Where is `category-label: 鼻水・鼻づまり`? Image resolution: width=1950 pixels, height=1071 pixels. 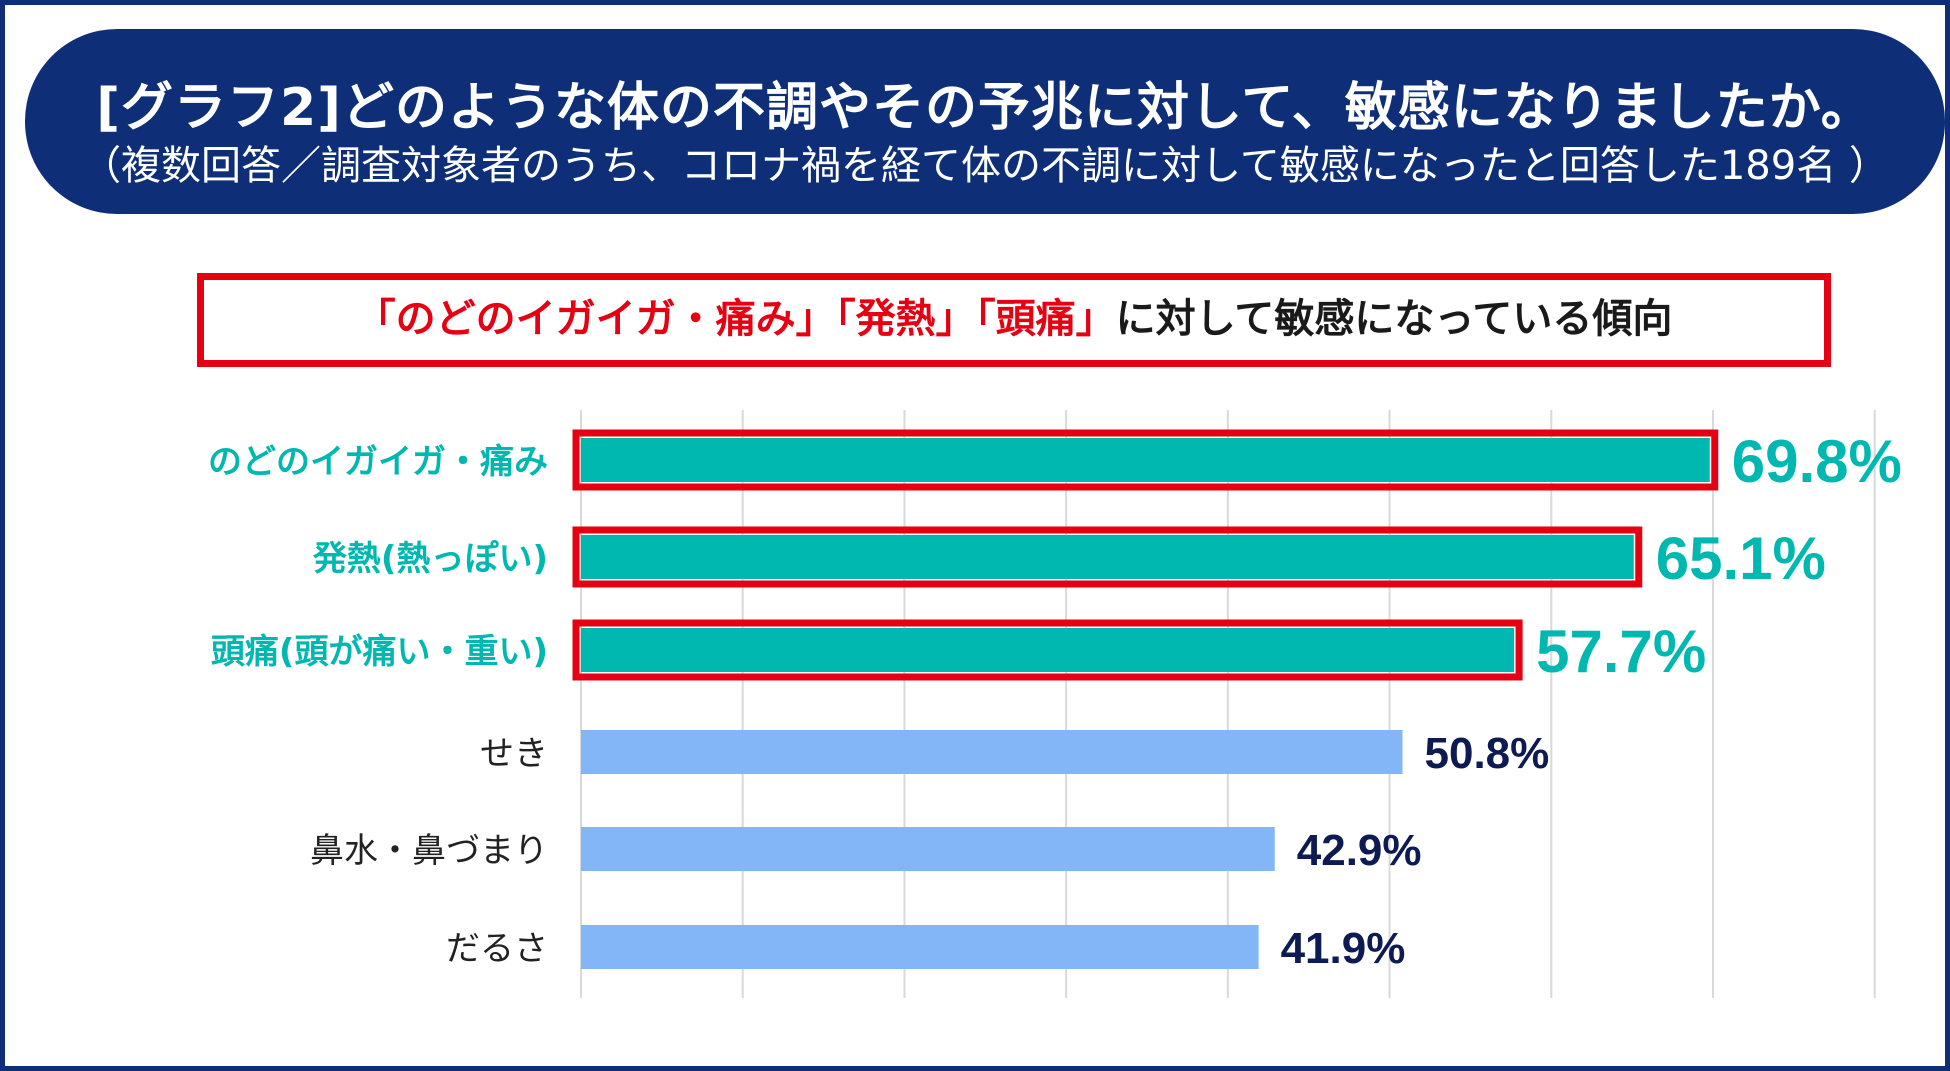 category-label: 鼻水・鼻づまり is located at coordinates (429, 851).